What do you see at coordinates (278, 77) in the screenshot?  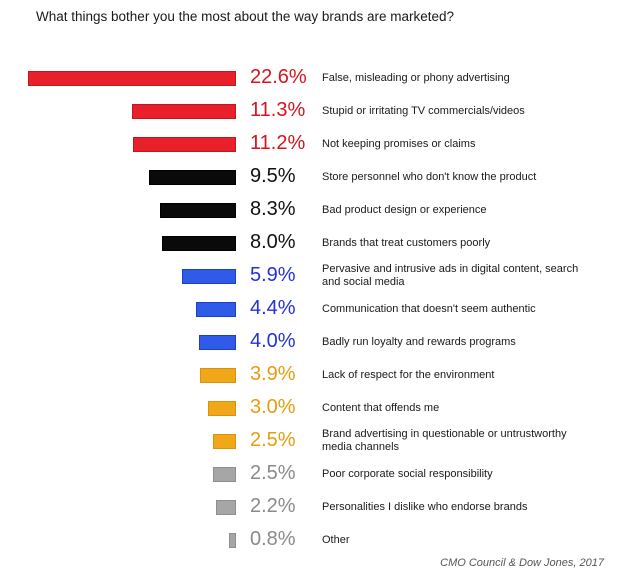 I see `value-label: 22.6%` at bounding box center [278, 77].